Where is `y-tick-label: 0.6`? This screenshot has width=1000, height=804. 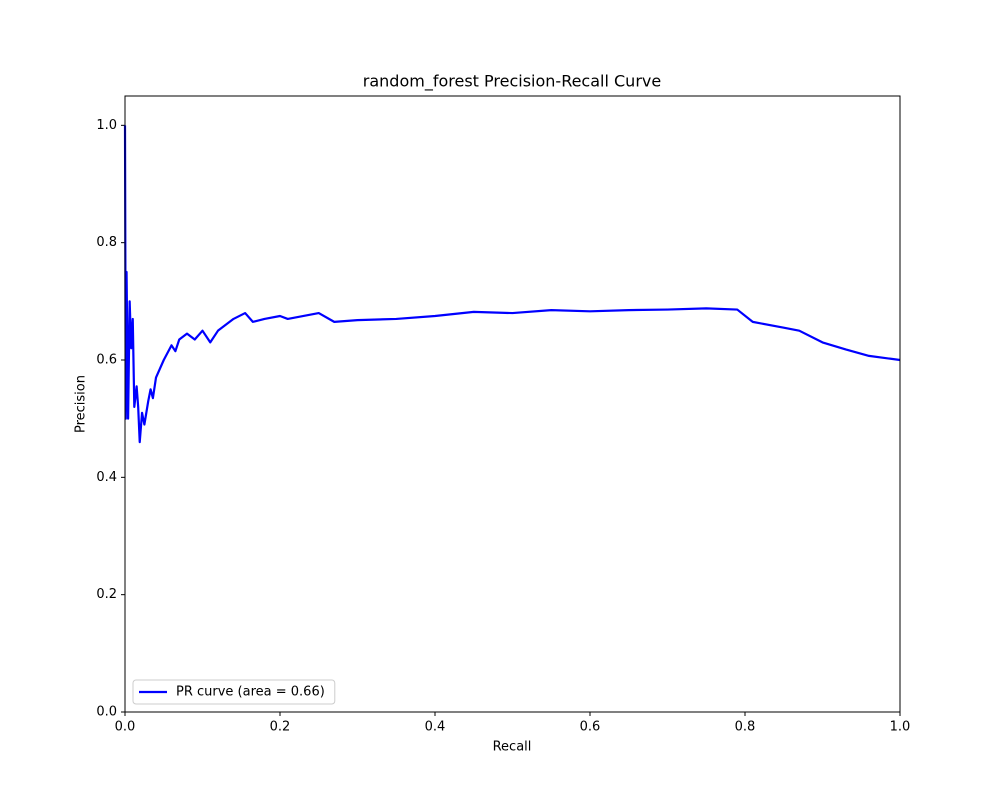
y-tick-label: 0.6 is located at coordinates (106, 360).